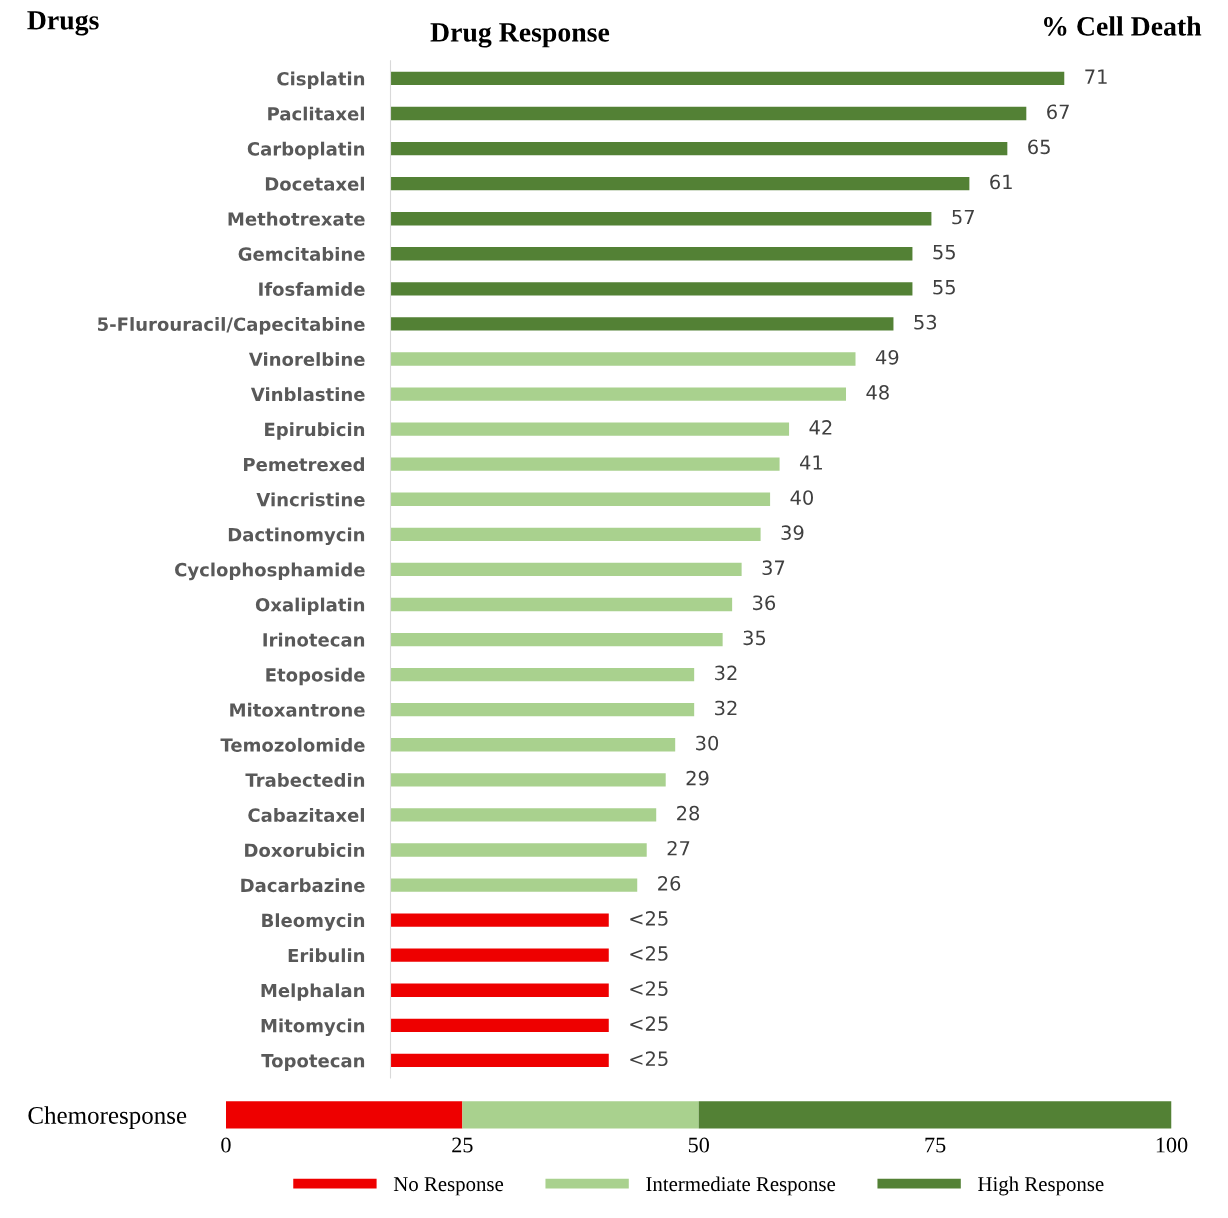 This screenshot has width=1228, height=1218. I want to click on x-tick-label: 25, so click(462, 1145).